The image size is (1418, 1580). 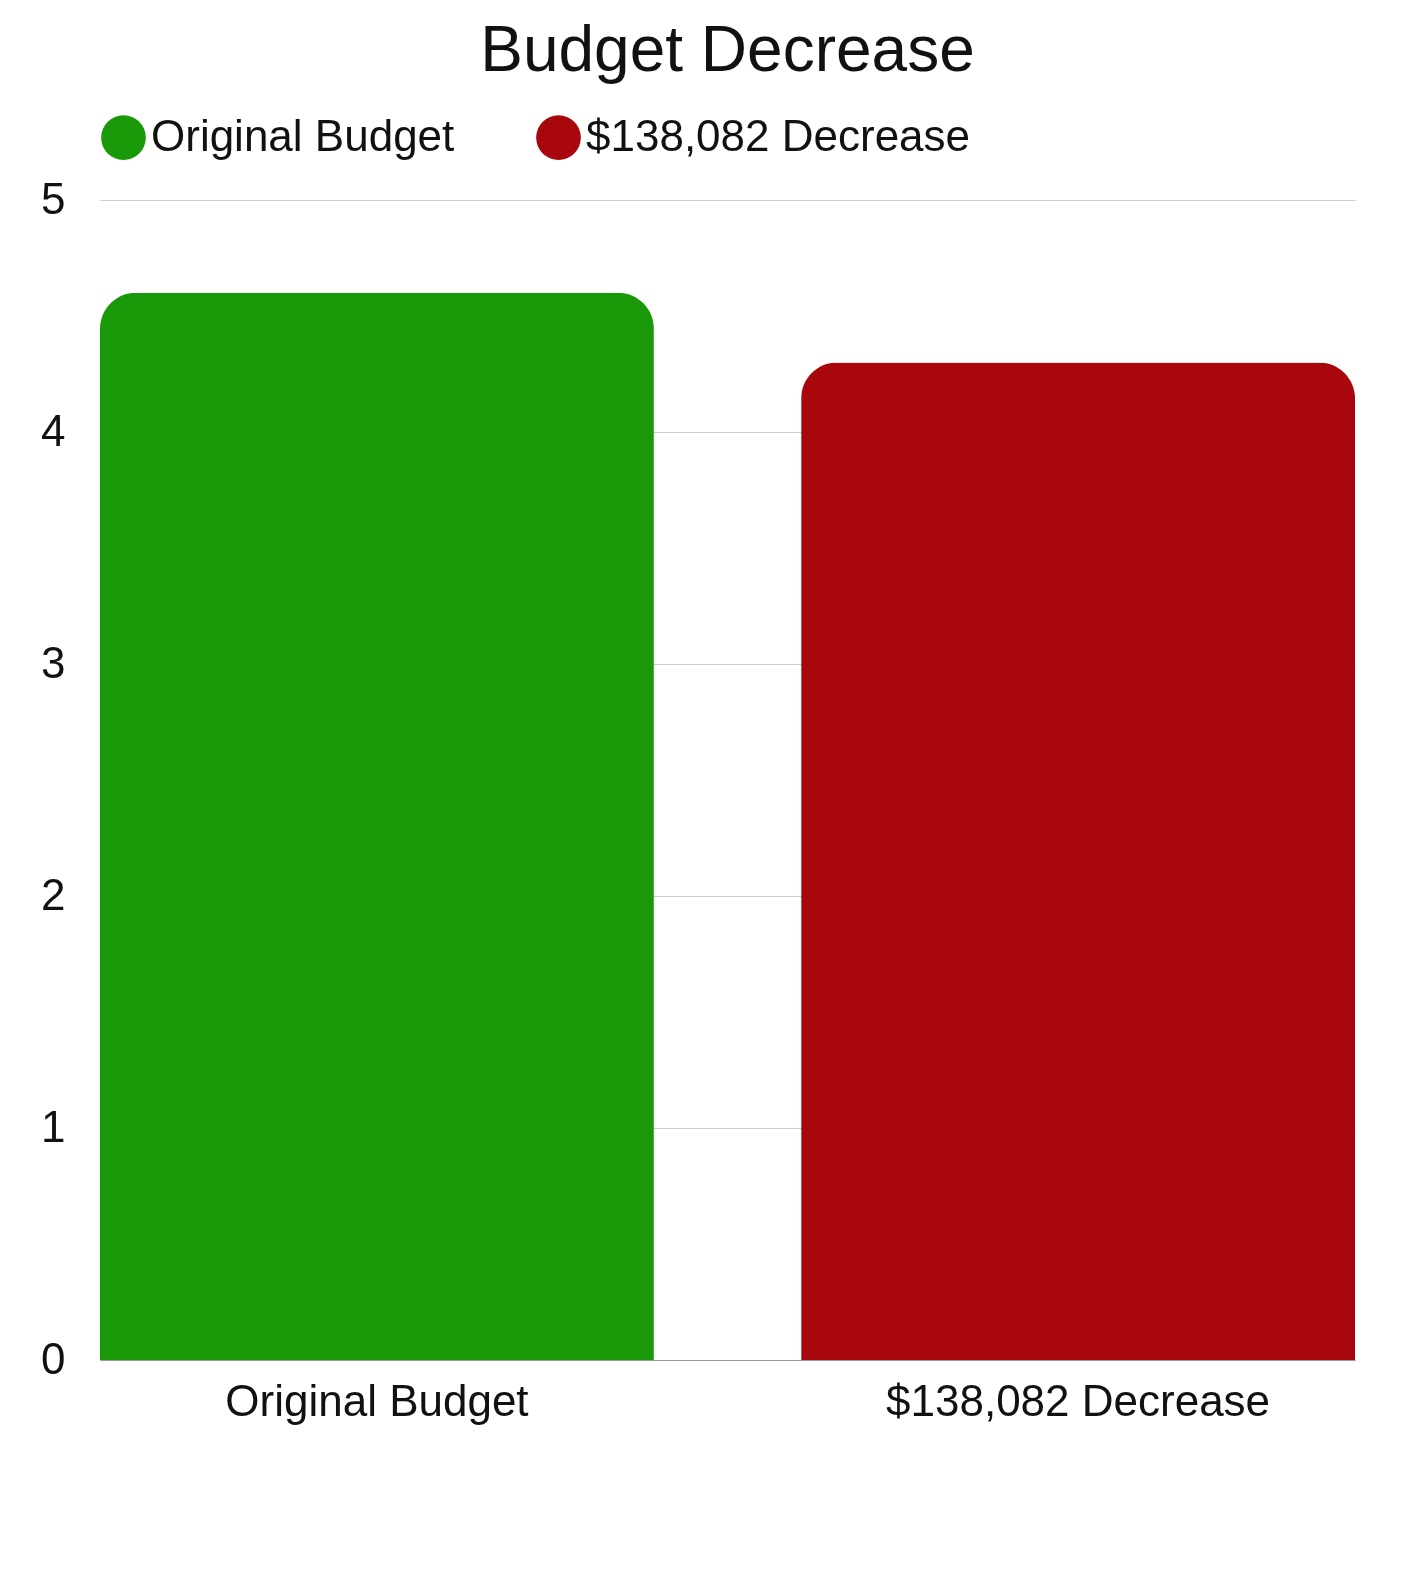 What do you see at coordinates (53, 662) in the screenshot?
I see `y-tick-label: 3` at bounding box center [53, 662].